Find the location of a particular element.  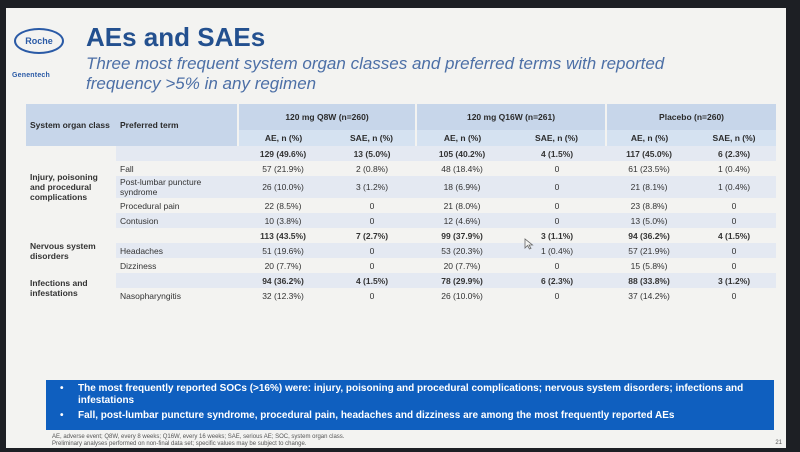

value-cell: 12 (4.6%) is located at coordinates (462, 220).